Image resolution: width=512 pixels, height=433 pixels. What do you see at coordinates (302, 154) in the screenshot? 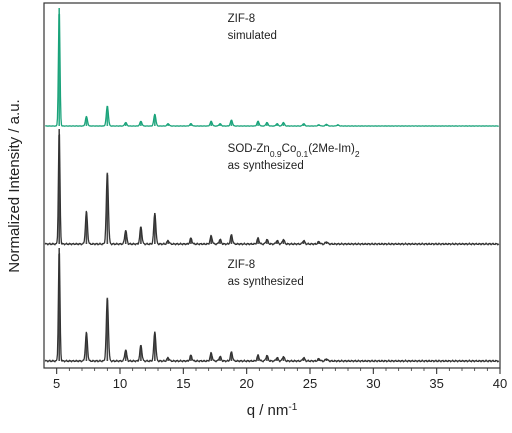
I see `label-subscript: 0.1` at bounding box center [302, 154].